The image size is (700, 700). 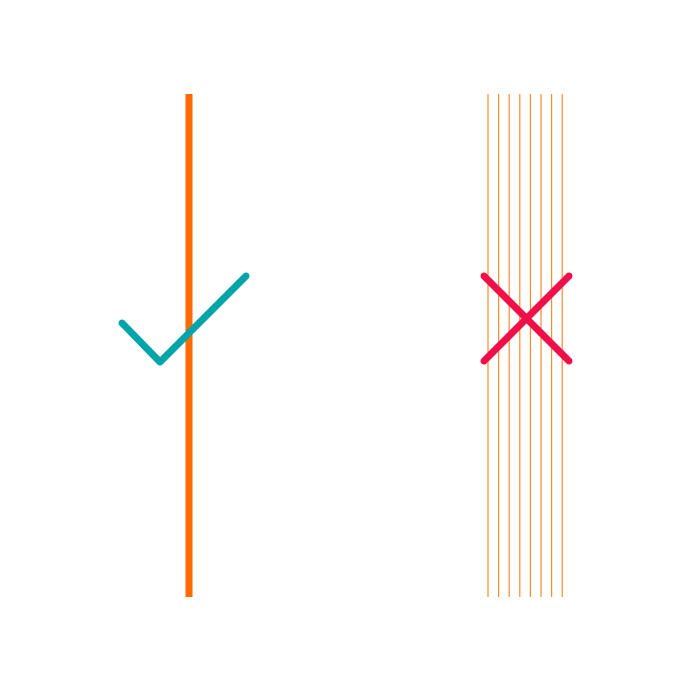 I want to click on cross-icon, so click(x=526, y=318).